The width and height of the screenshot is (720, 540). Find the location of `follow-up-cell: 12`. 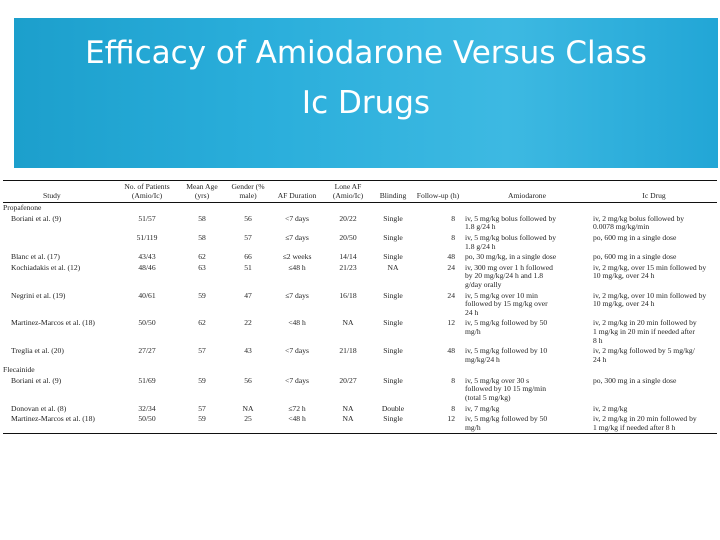

follow-up-cell: 12 is located at coordinates (451, 323).